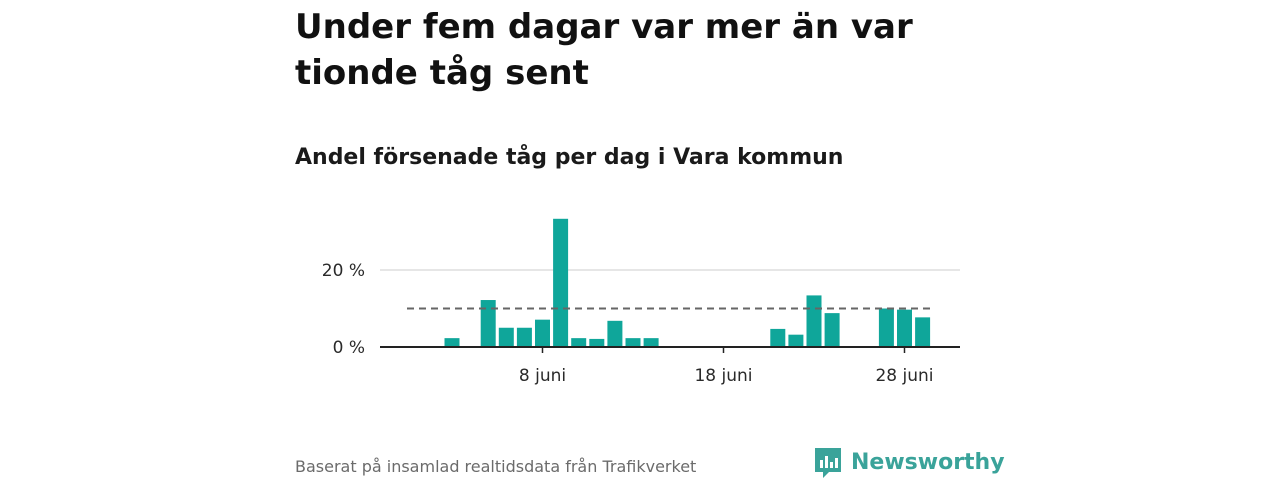  Describe the element at coordinates (687, 282) in the screenshot. I see `bar-layer` at that location.